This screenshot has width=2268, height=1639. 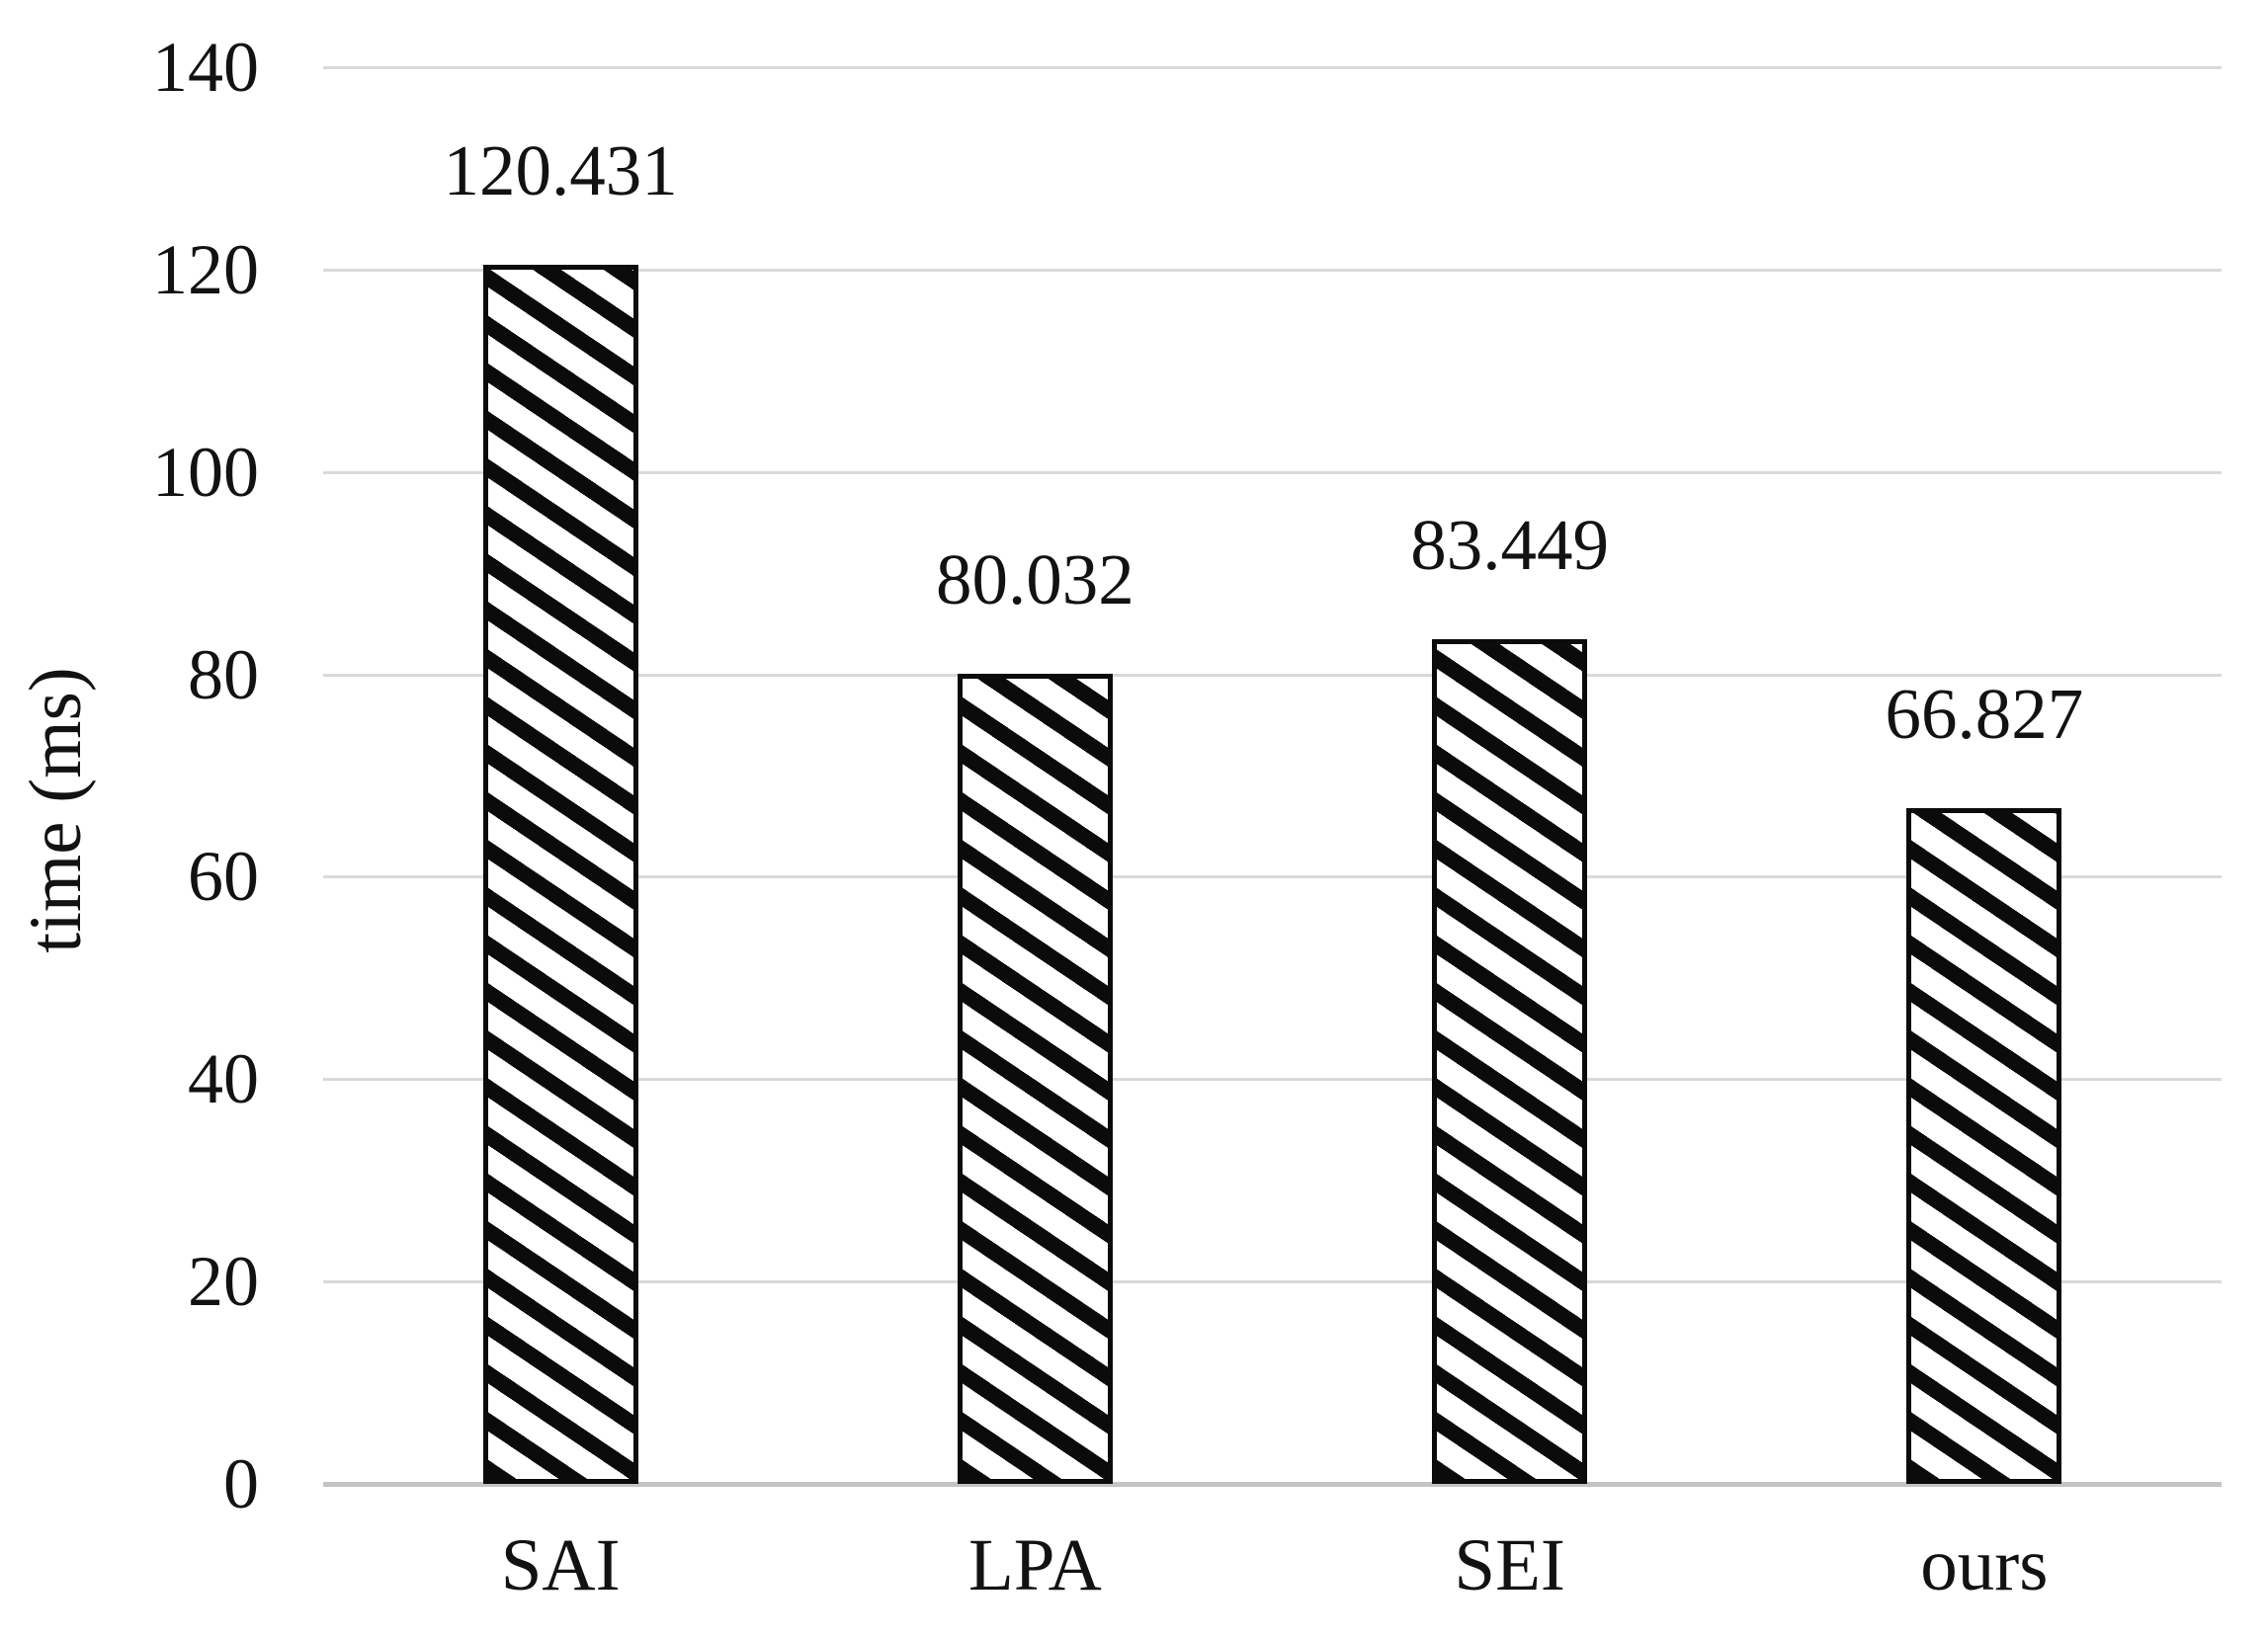 What do you see at coordinates (1034, 1565) in the screenshot?
I see `x-category-label-LPA: LPA` at bounding box center [1034, 1565].